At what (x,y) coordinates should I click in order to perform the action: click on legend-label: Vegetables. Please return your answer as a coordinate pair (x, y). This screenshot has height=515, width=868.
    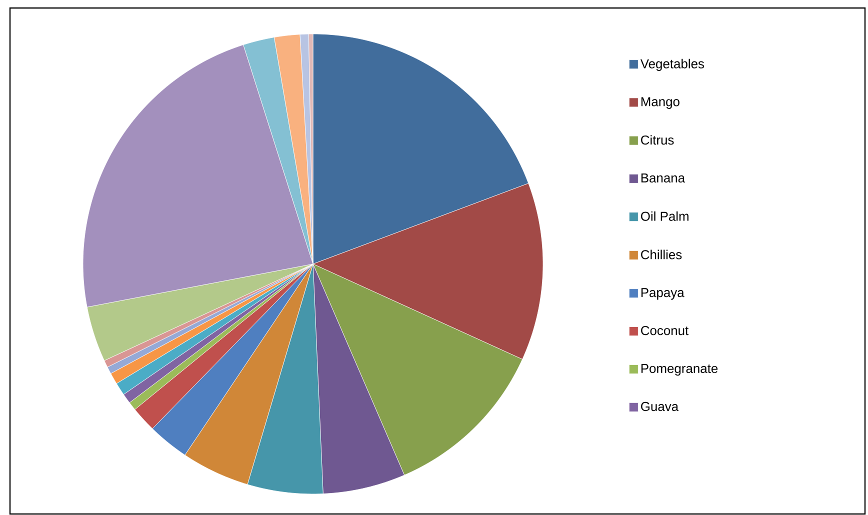
    Looking at the image, I should click on (672, 64).